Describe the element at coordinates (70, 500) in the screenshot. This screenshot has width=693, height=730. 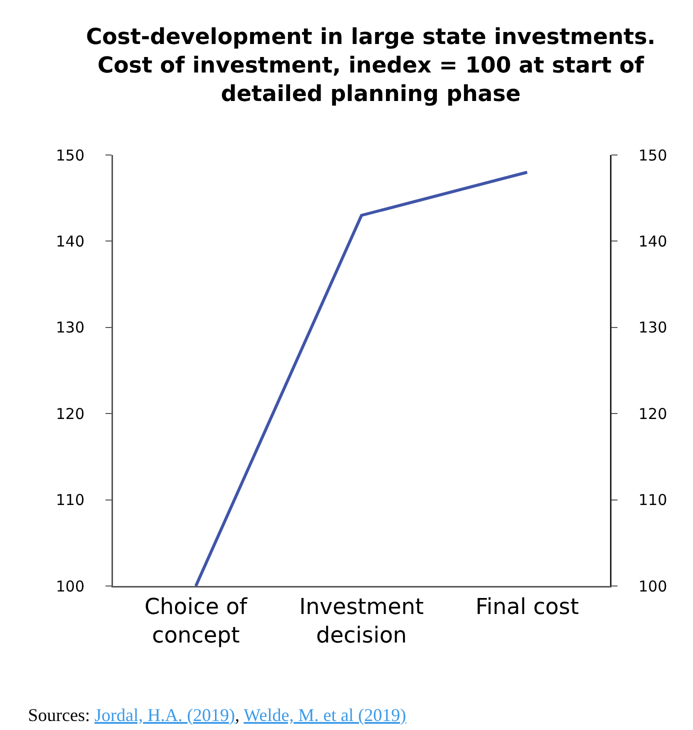
I see `y-tick-label: 110` at that location.